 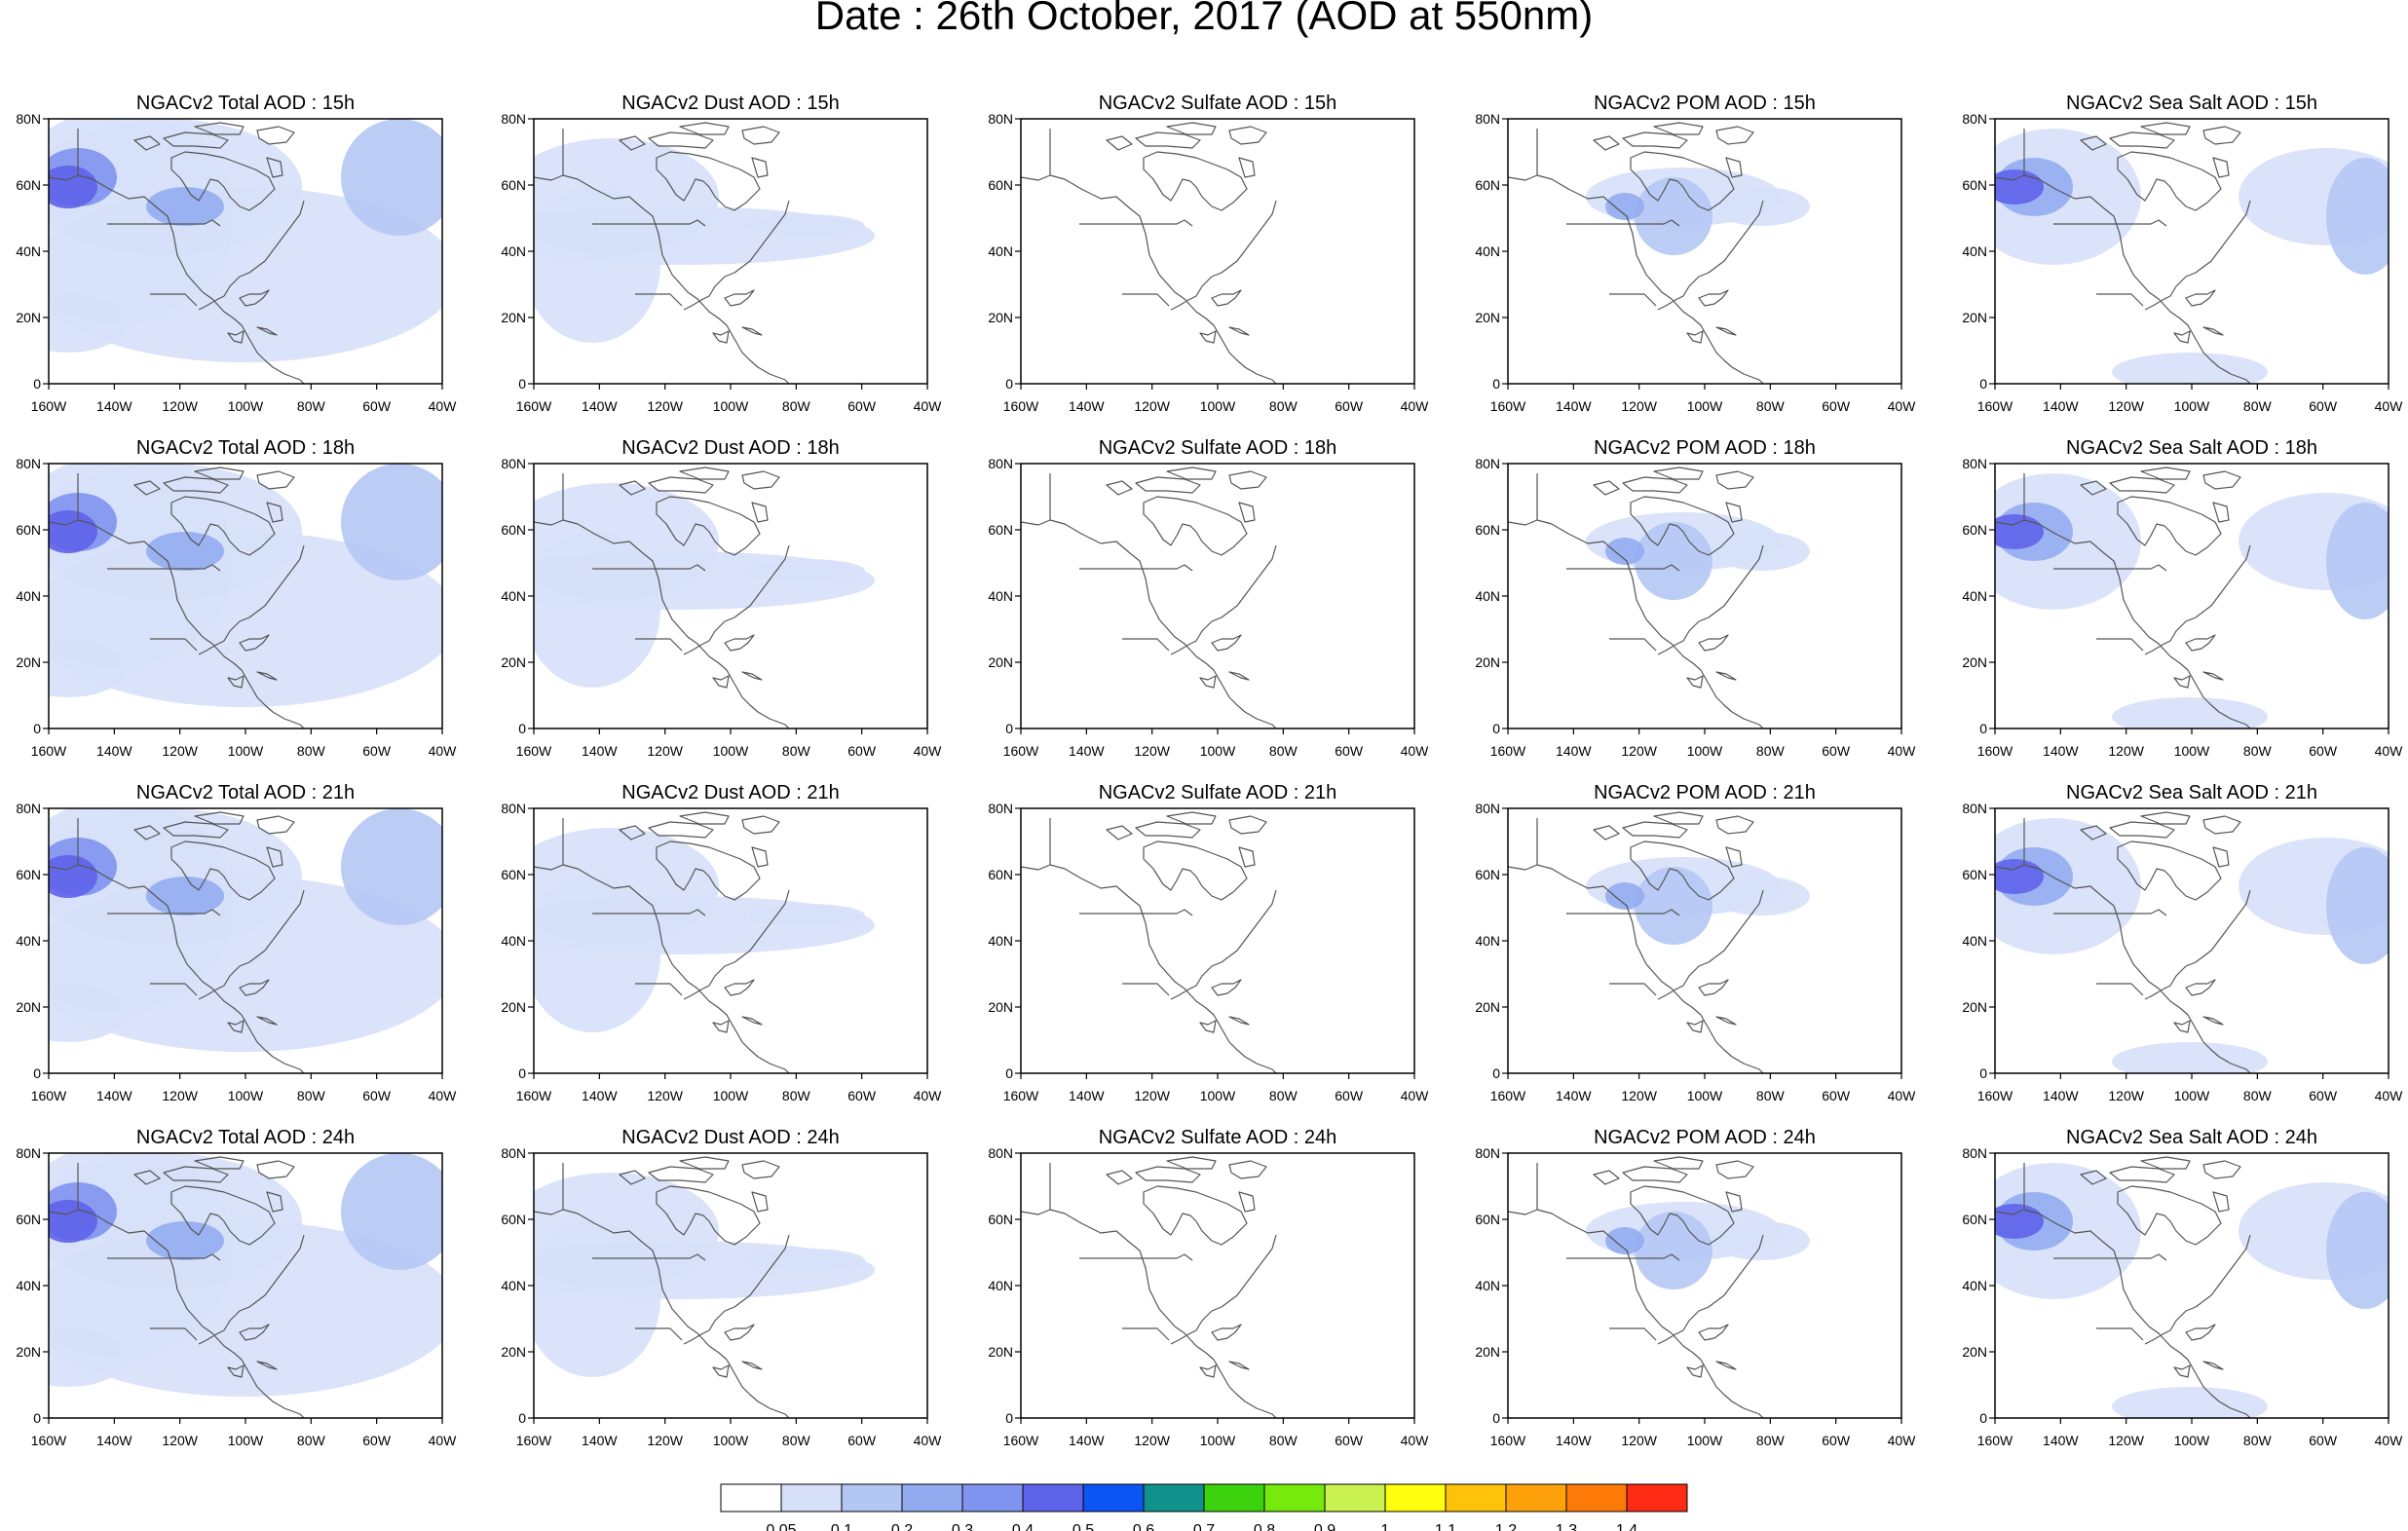 I want to click on panel-title: NGACv2 POM AOD : 18h, so click(x=1705, y=448).